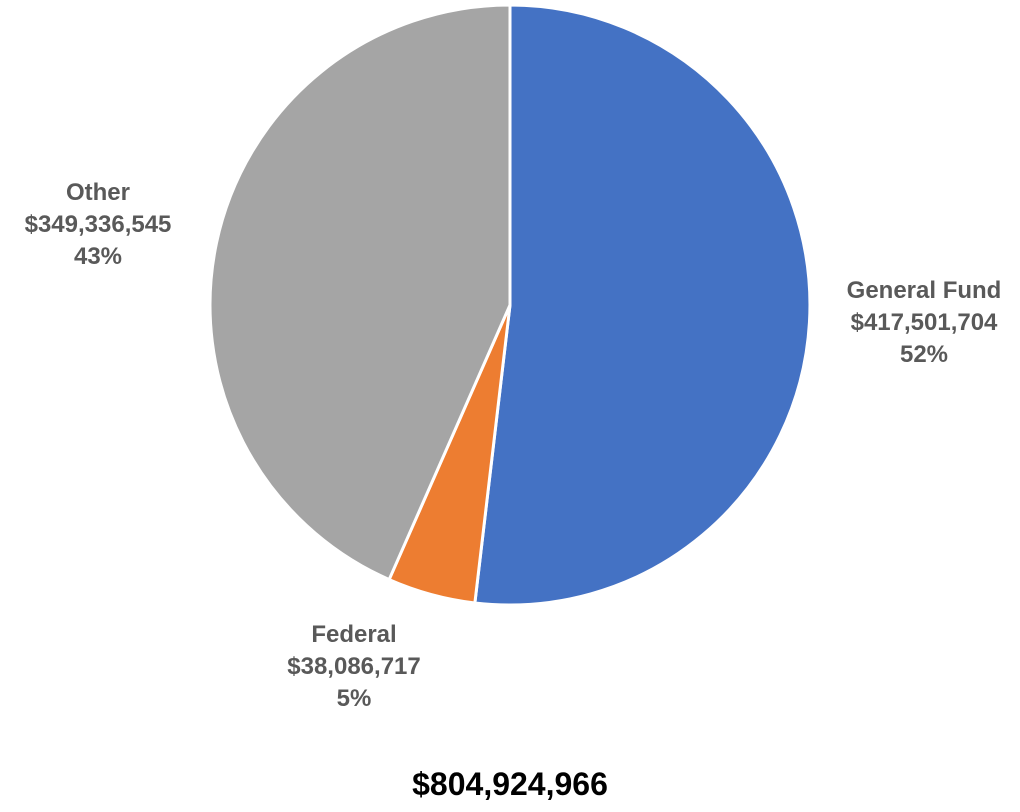  I want to click on data-label-other: Other $349,336,545 43%, so click(98, 224).